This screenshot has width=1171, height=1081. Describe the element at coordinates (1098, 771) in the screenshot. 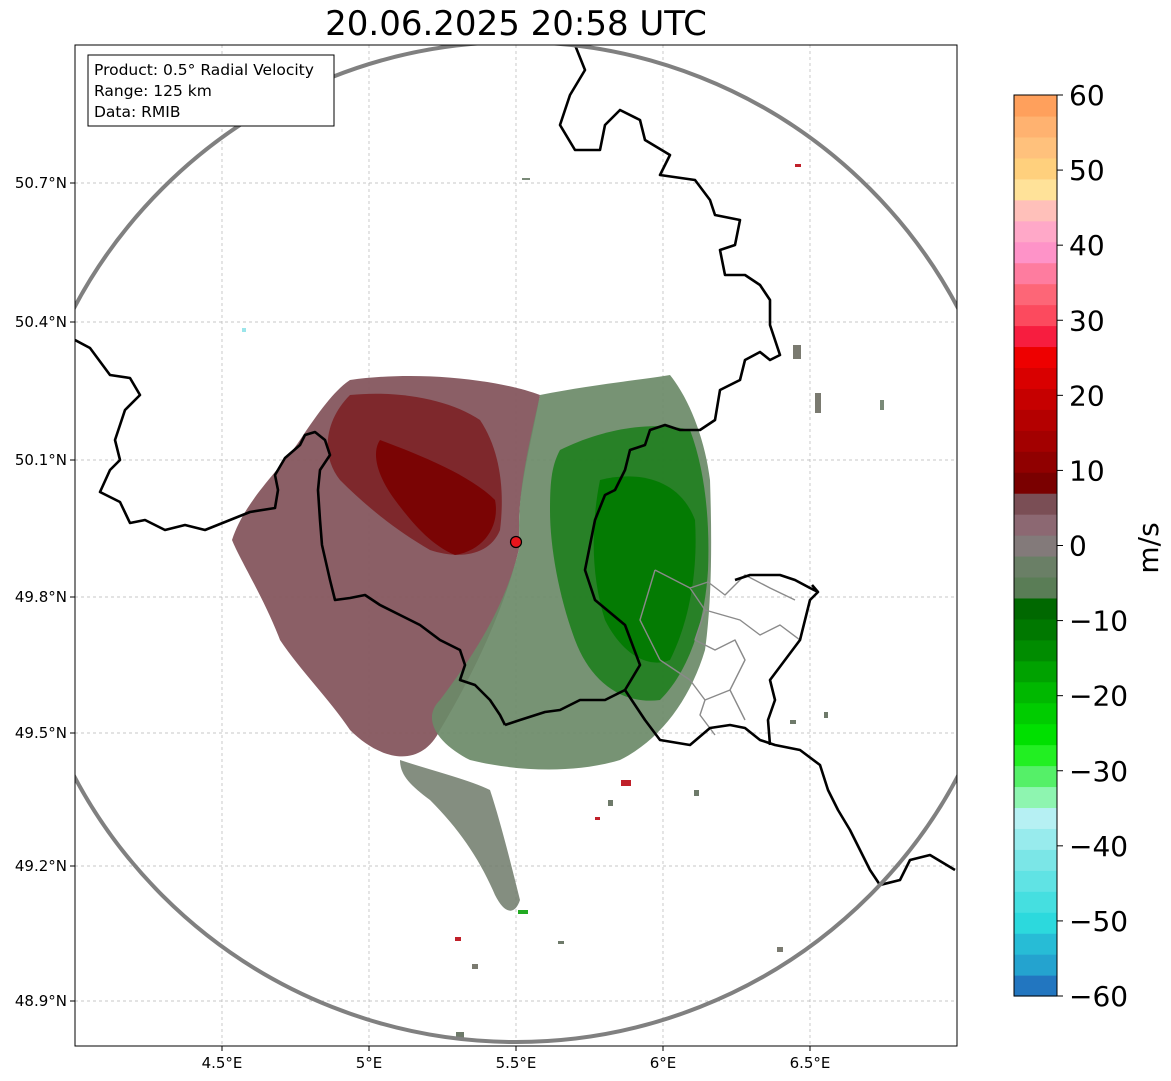

I see `colorbar-tick-label: −30` at that location.